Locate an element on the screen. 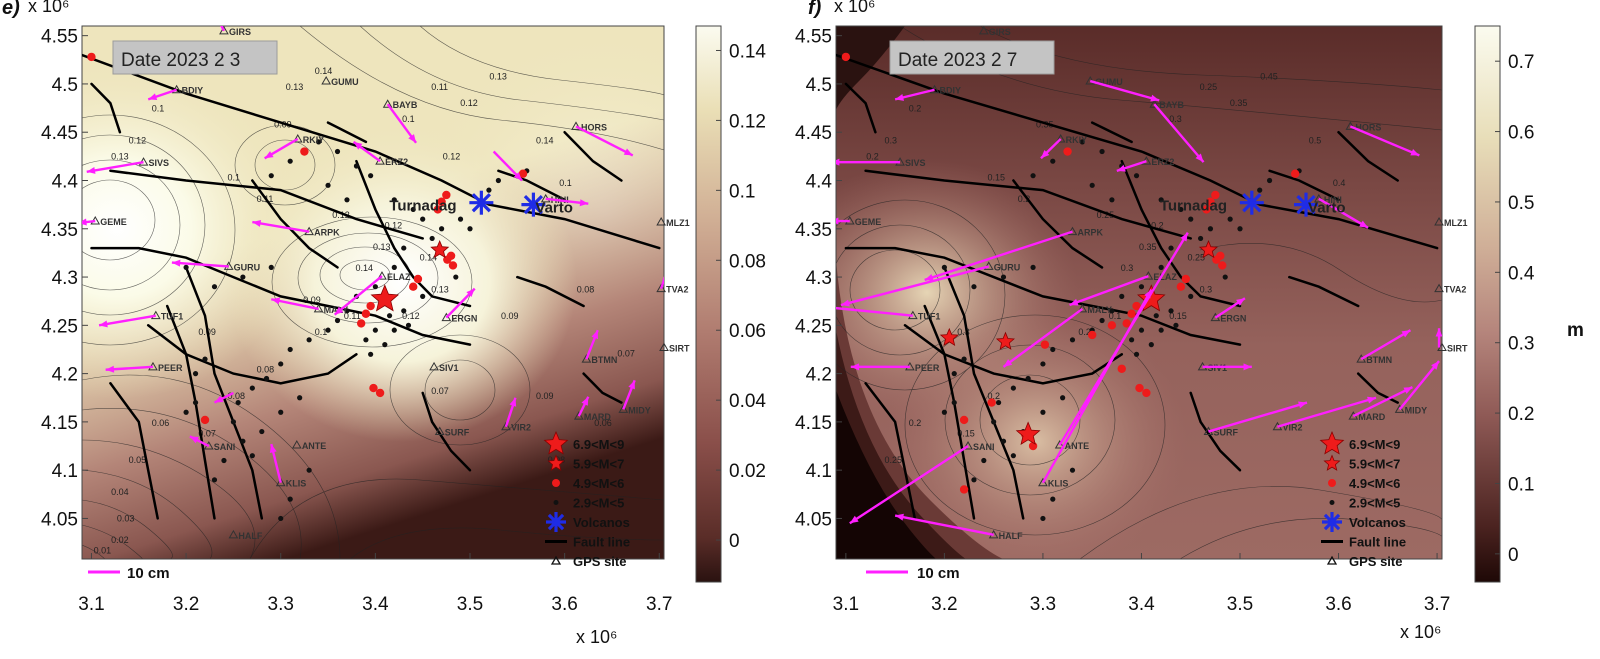 This screenshot has height=659, width=1600. contour-label: 0.4 is located at coordinates (1339, 183).